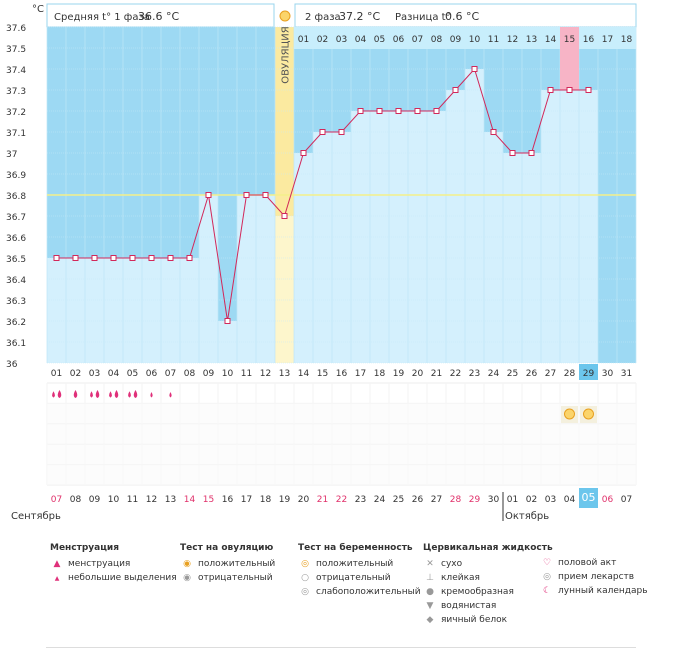  What do you see at coordinates (36, 516) in the screenshot?
I see `month-left-label: Сентябрь` at bounding box center [36, 516].